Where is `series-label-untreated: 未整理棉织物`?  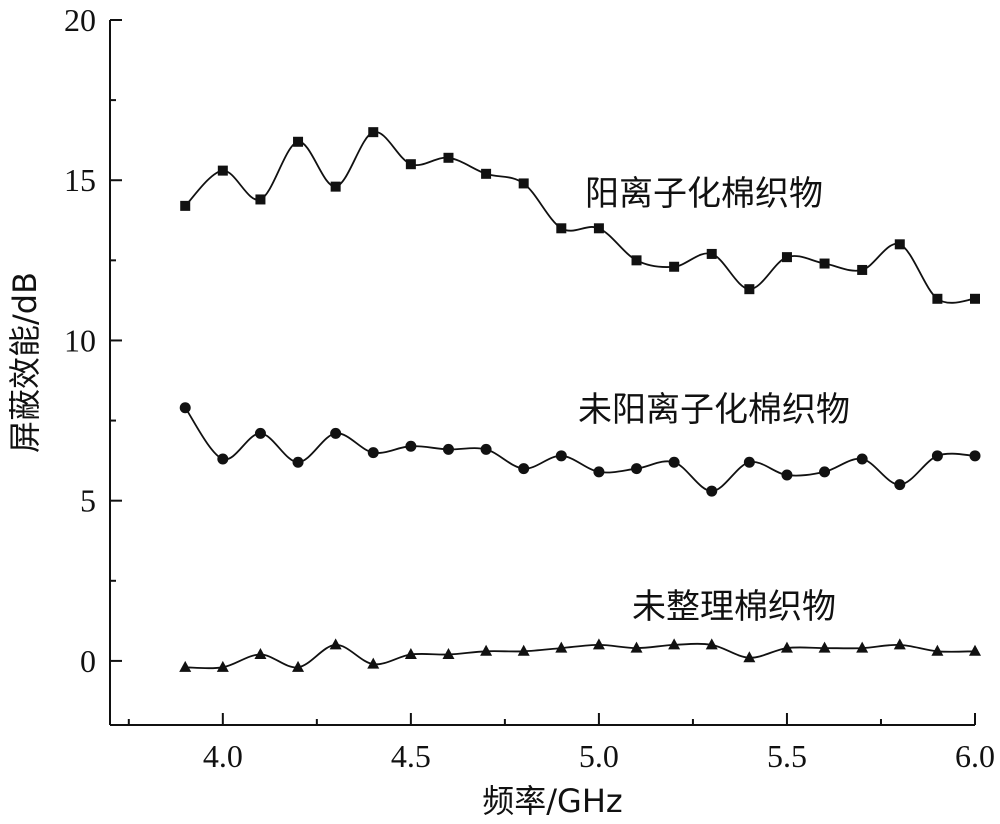 series-label-untreated: 未整理棉织物 is located at coordinates (734, 607).